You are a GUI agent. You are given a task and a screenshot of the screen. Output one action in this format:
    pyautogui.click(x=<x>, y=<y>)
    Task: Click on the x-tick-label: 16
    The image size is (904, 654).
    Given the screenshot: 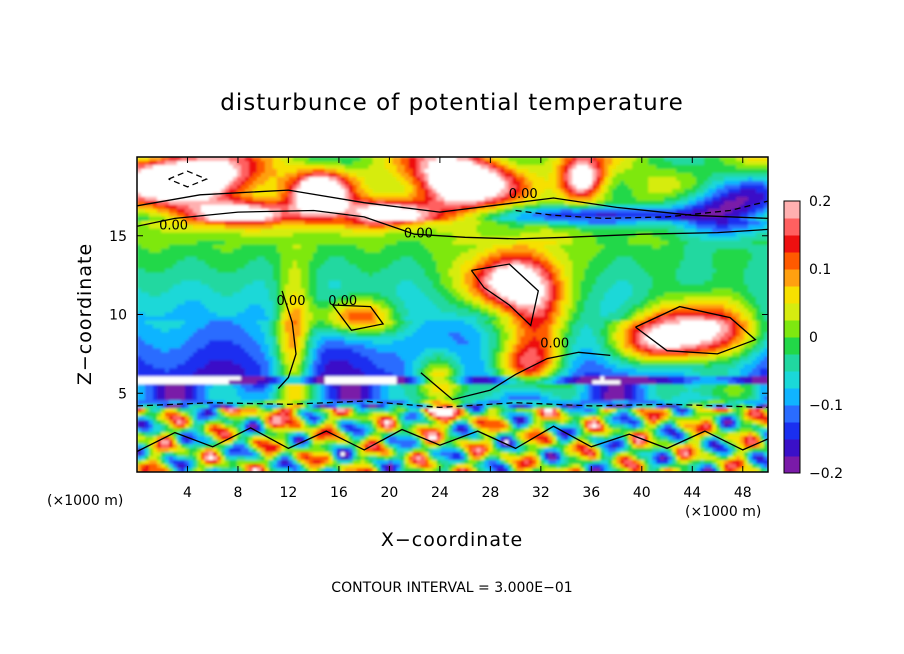 What is the action you would take?
    pyautogui.click(x=339, y=493)
    